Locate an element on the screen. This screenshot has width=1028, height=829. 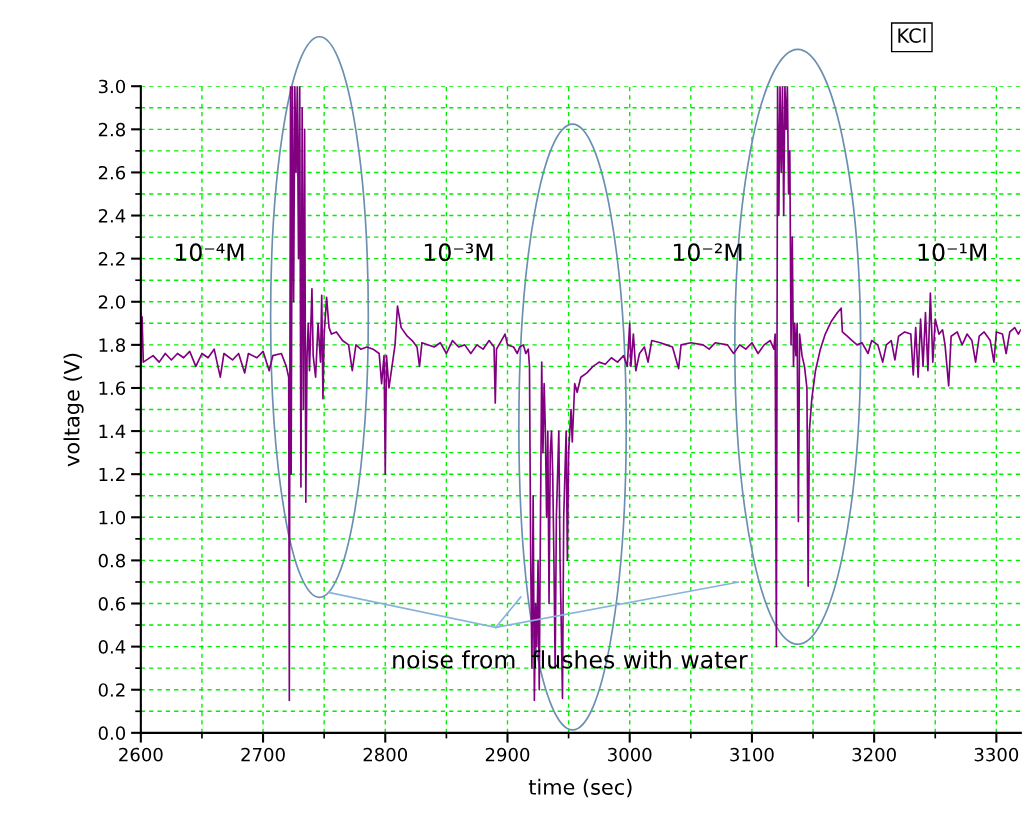
text: KCl is located at coordinates (912, 35).